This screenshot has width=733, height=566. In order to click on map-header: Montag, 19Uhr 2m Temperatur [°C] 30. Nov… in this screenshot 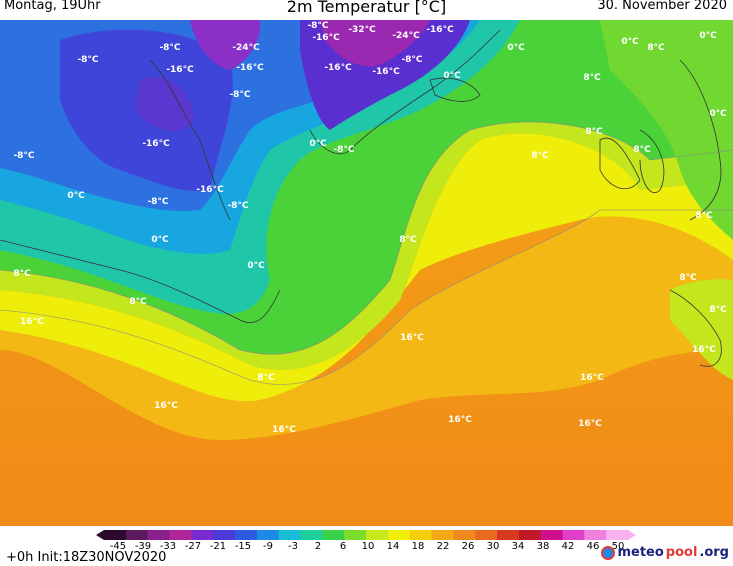, I will do `click(366, 10)`.